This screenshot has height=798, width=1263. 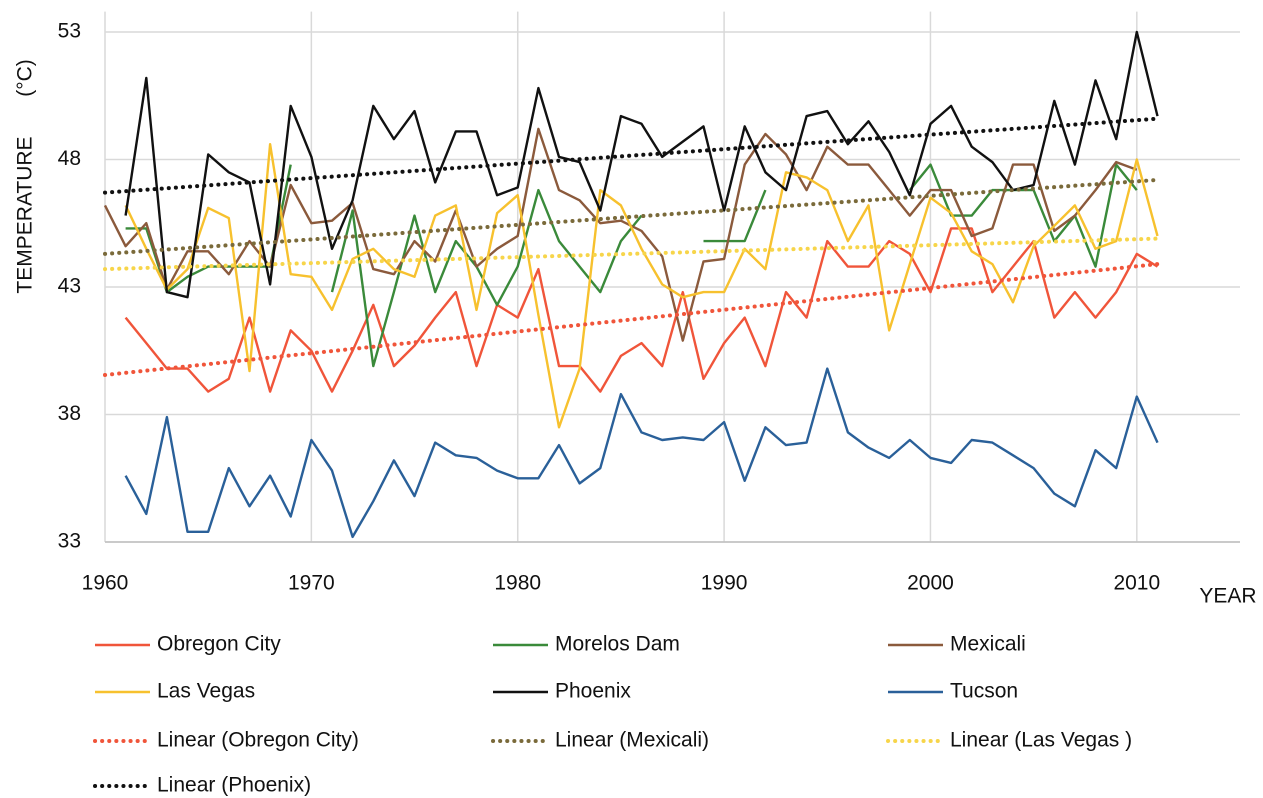 What do you see at coordinates (234, 785) in the screenshot?
I see `legend-label: Linear (Phoenix)` at bounding box center [234, 785].